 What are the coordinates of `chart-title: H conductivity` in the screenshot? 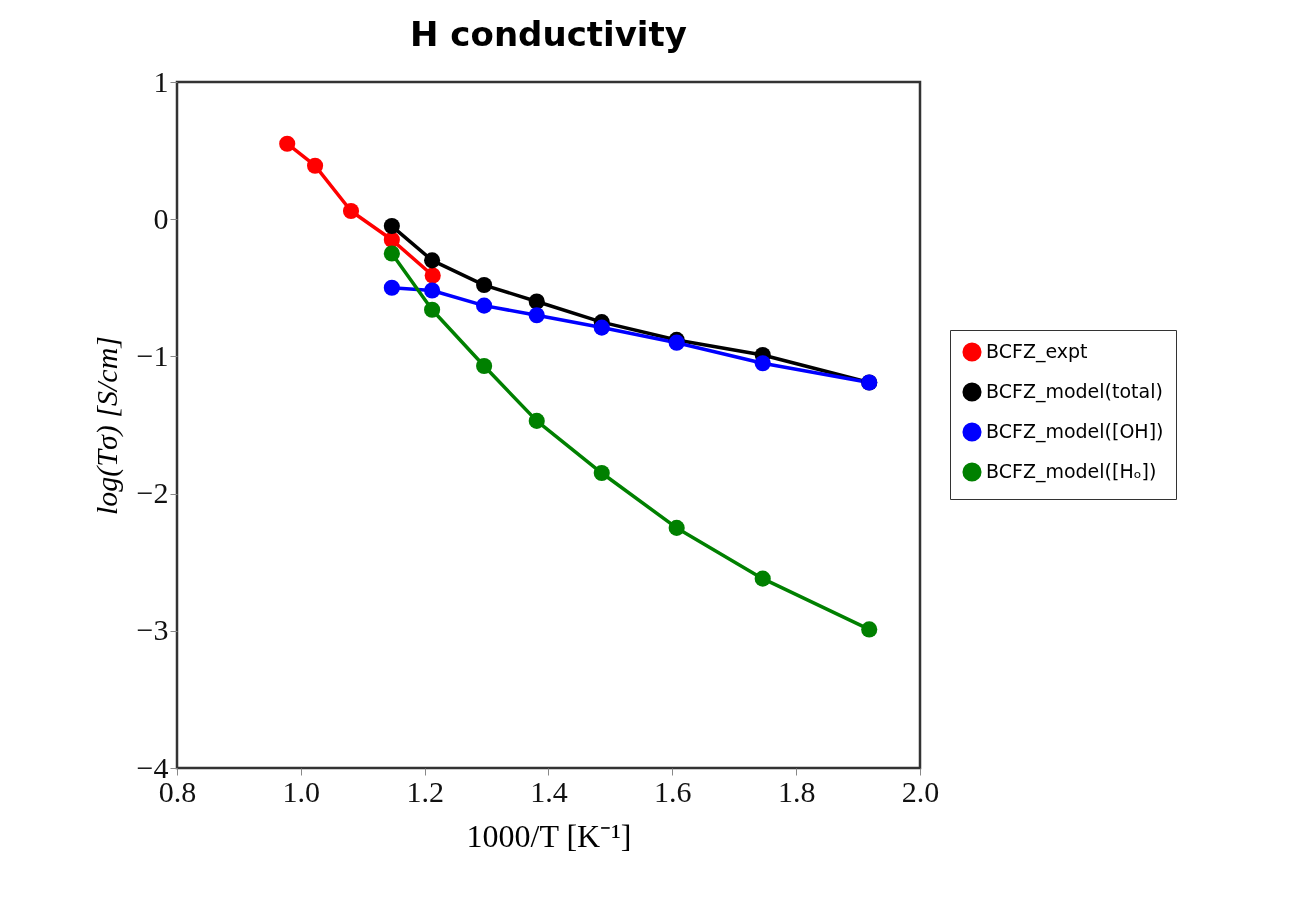 It's located at (548, 34).